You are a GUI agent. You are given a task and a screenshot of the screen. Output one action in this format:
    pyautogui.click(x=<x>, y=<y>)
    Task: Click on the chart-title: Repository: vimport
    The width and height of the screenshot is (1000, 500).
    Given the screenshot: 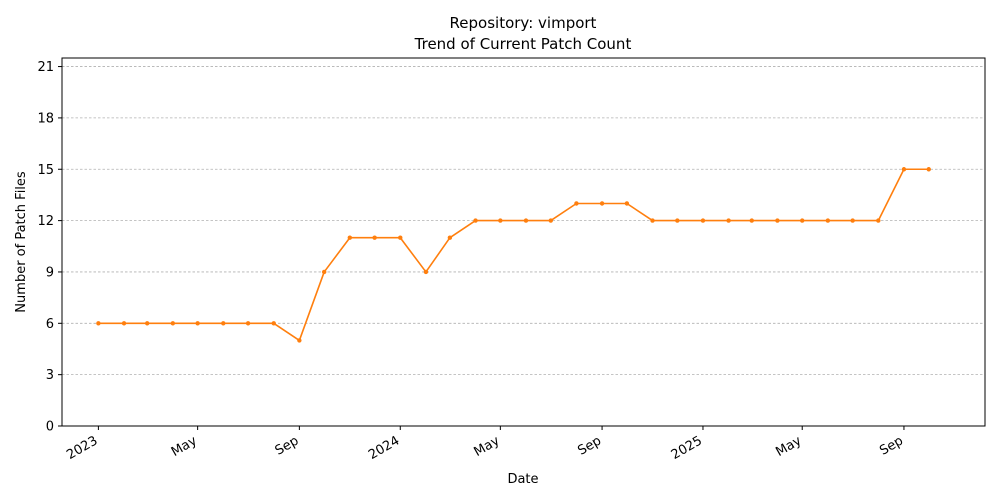 What is the action you would take?
    pyautogui.click(x=523, y=23)
    